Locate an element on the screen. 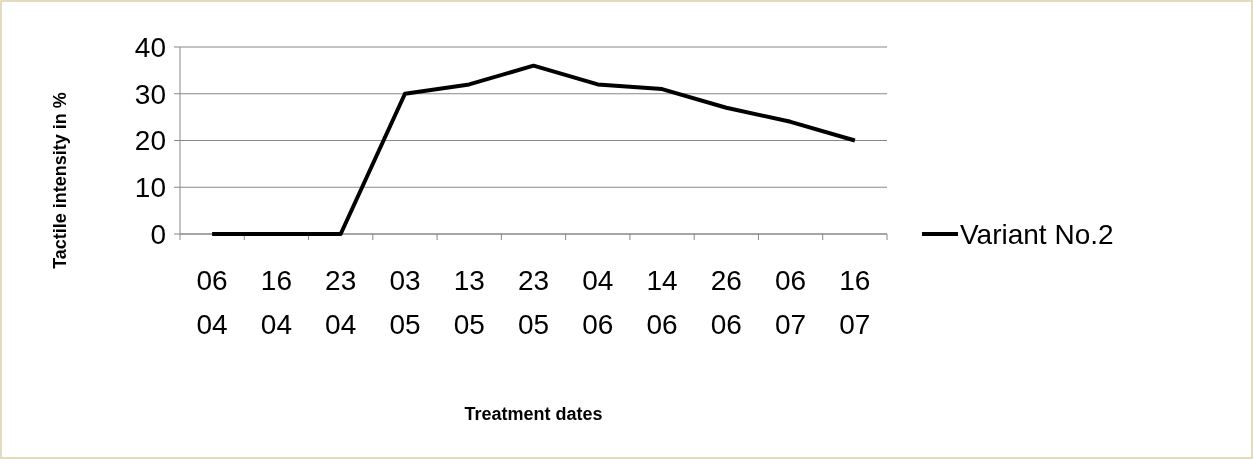 This screenshot has width=1253, height=459. x-tick-label: 04 06 is located at coordinates (598, 302).